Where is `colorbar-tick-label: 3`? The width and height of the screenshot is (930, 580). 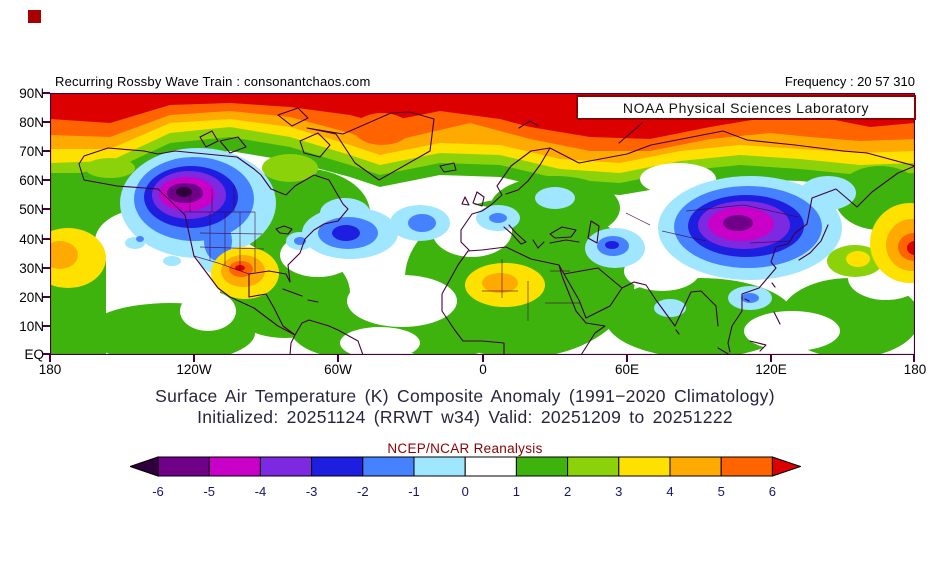 colorbar-tick-label: 3 is located at coordinates (618, 491).